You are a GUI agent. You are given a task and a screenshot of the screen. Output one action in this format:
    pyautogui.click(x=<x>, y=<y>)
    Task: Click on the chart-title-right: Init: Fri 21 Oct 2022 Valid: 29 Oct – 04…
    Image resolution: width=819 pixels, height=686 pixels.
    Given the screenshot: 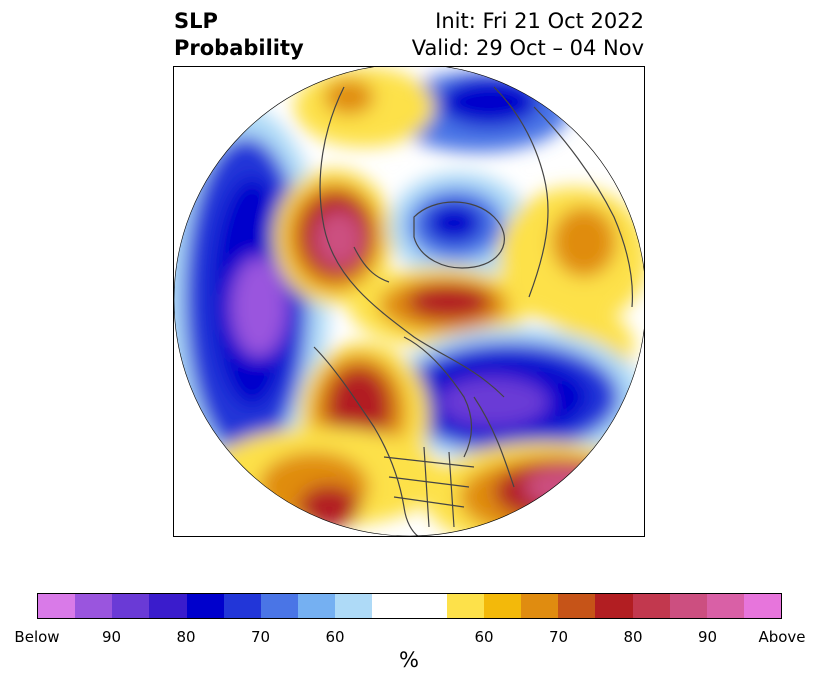 What is the action you would take?
    pyautogui.click(x=528, y=35)
    